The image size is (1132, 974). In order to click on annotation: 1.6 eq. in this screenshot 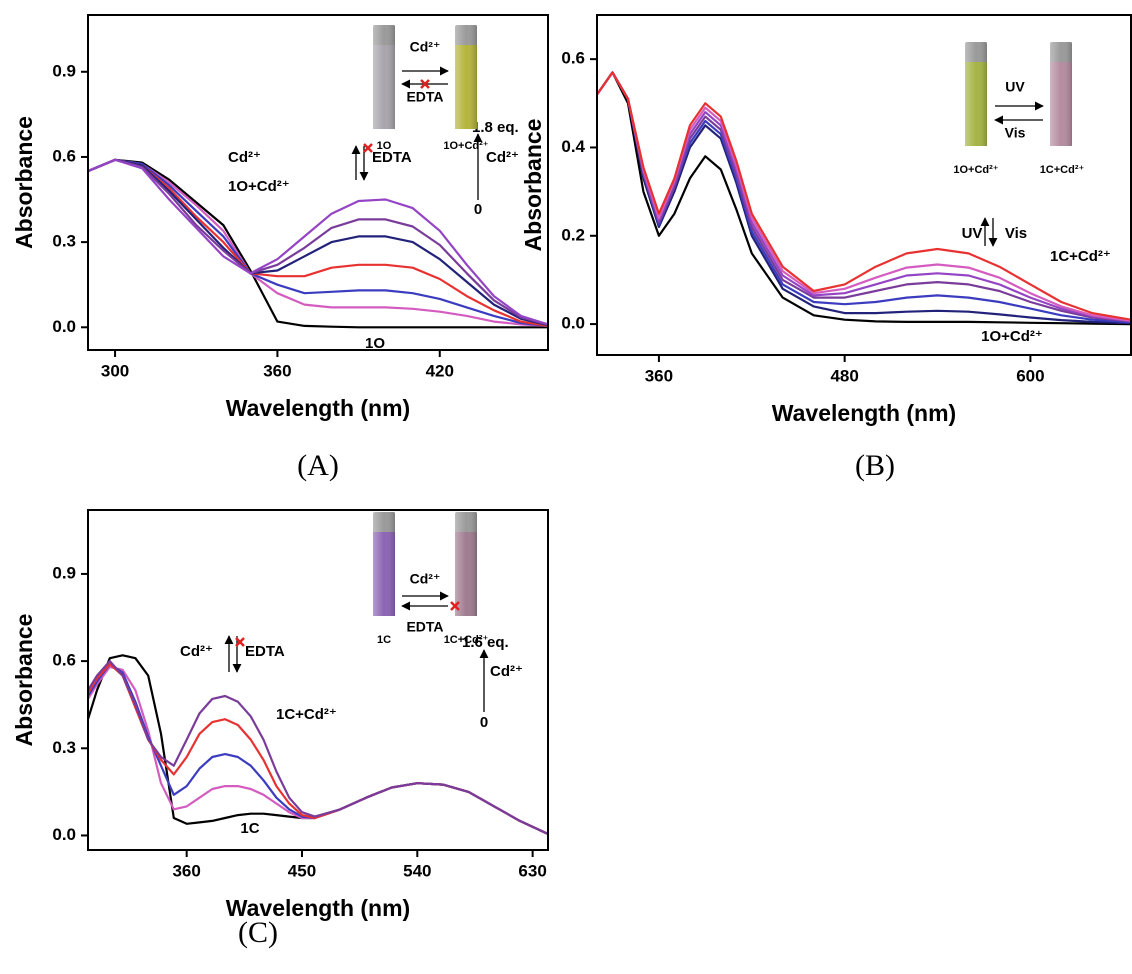, I will do `click(485, 642)`.